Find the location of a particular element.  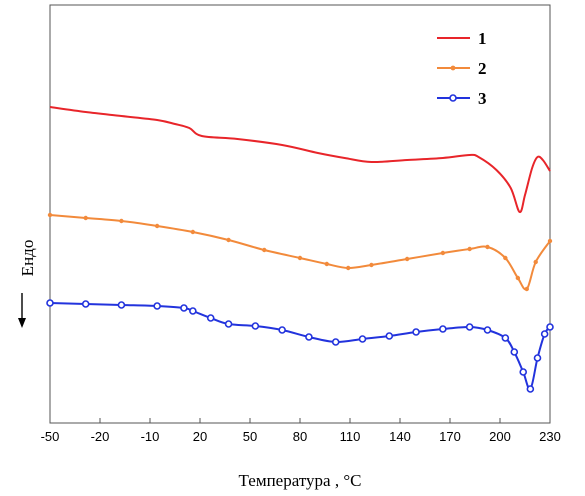

x-tick-label: -20 is located at coordinates (100, 436).